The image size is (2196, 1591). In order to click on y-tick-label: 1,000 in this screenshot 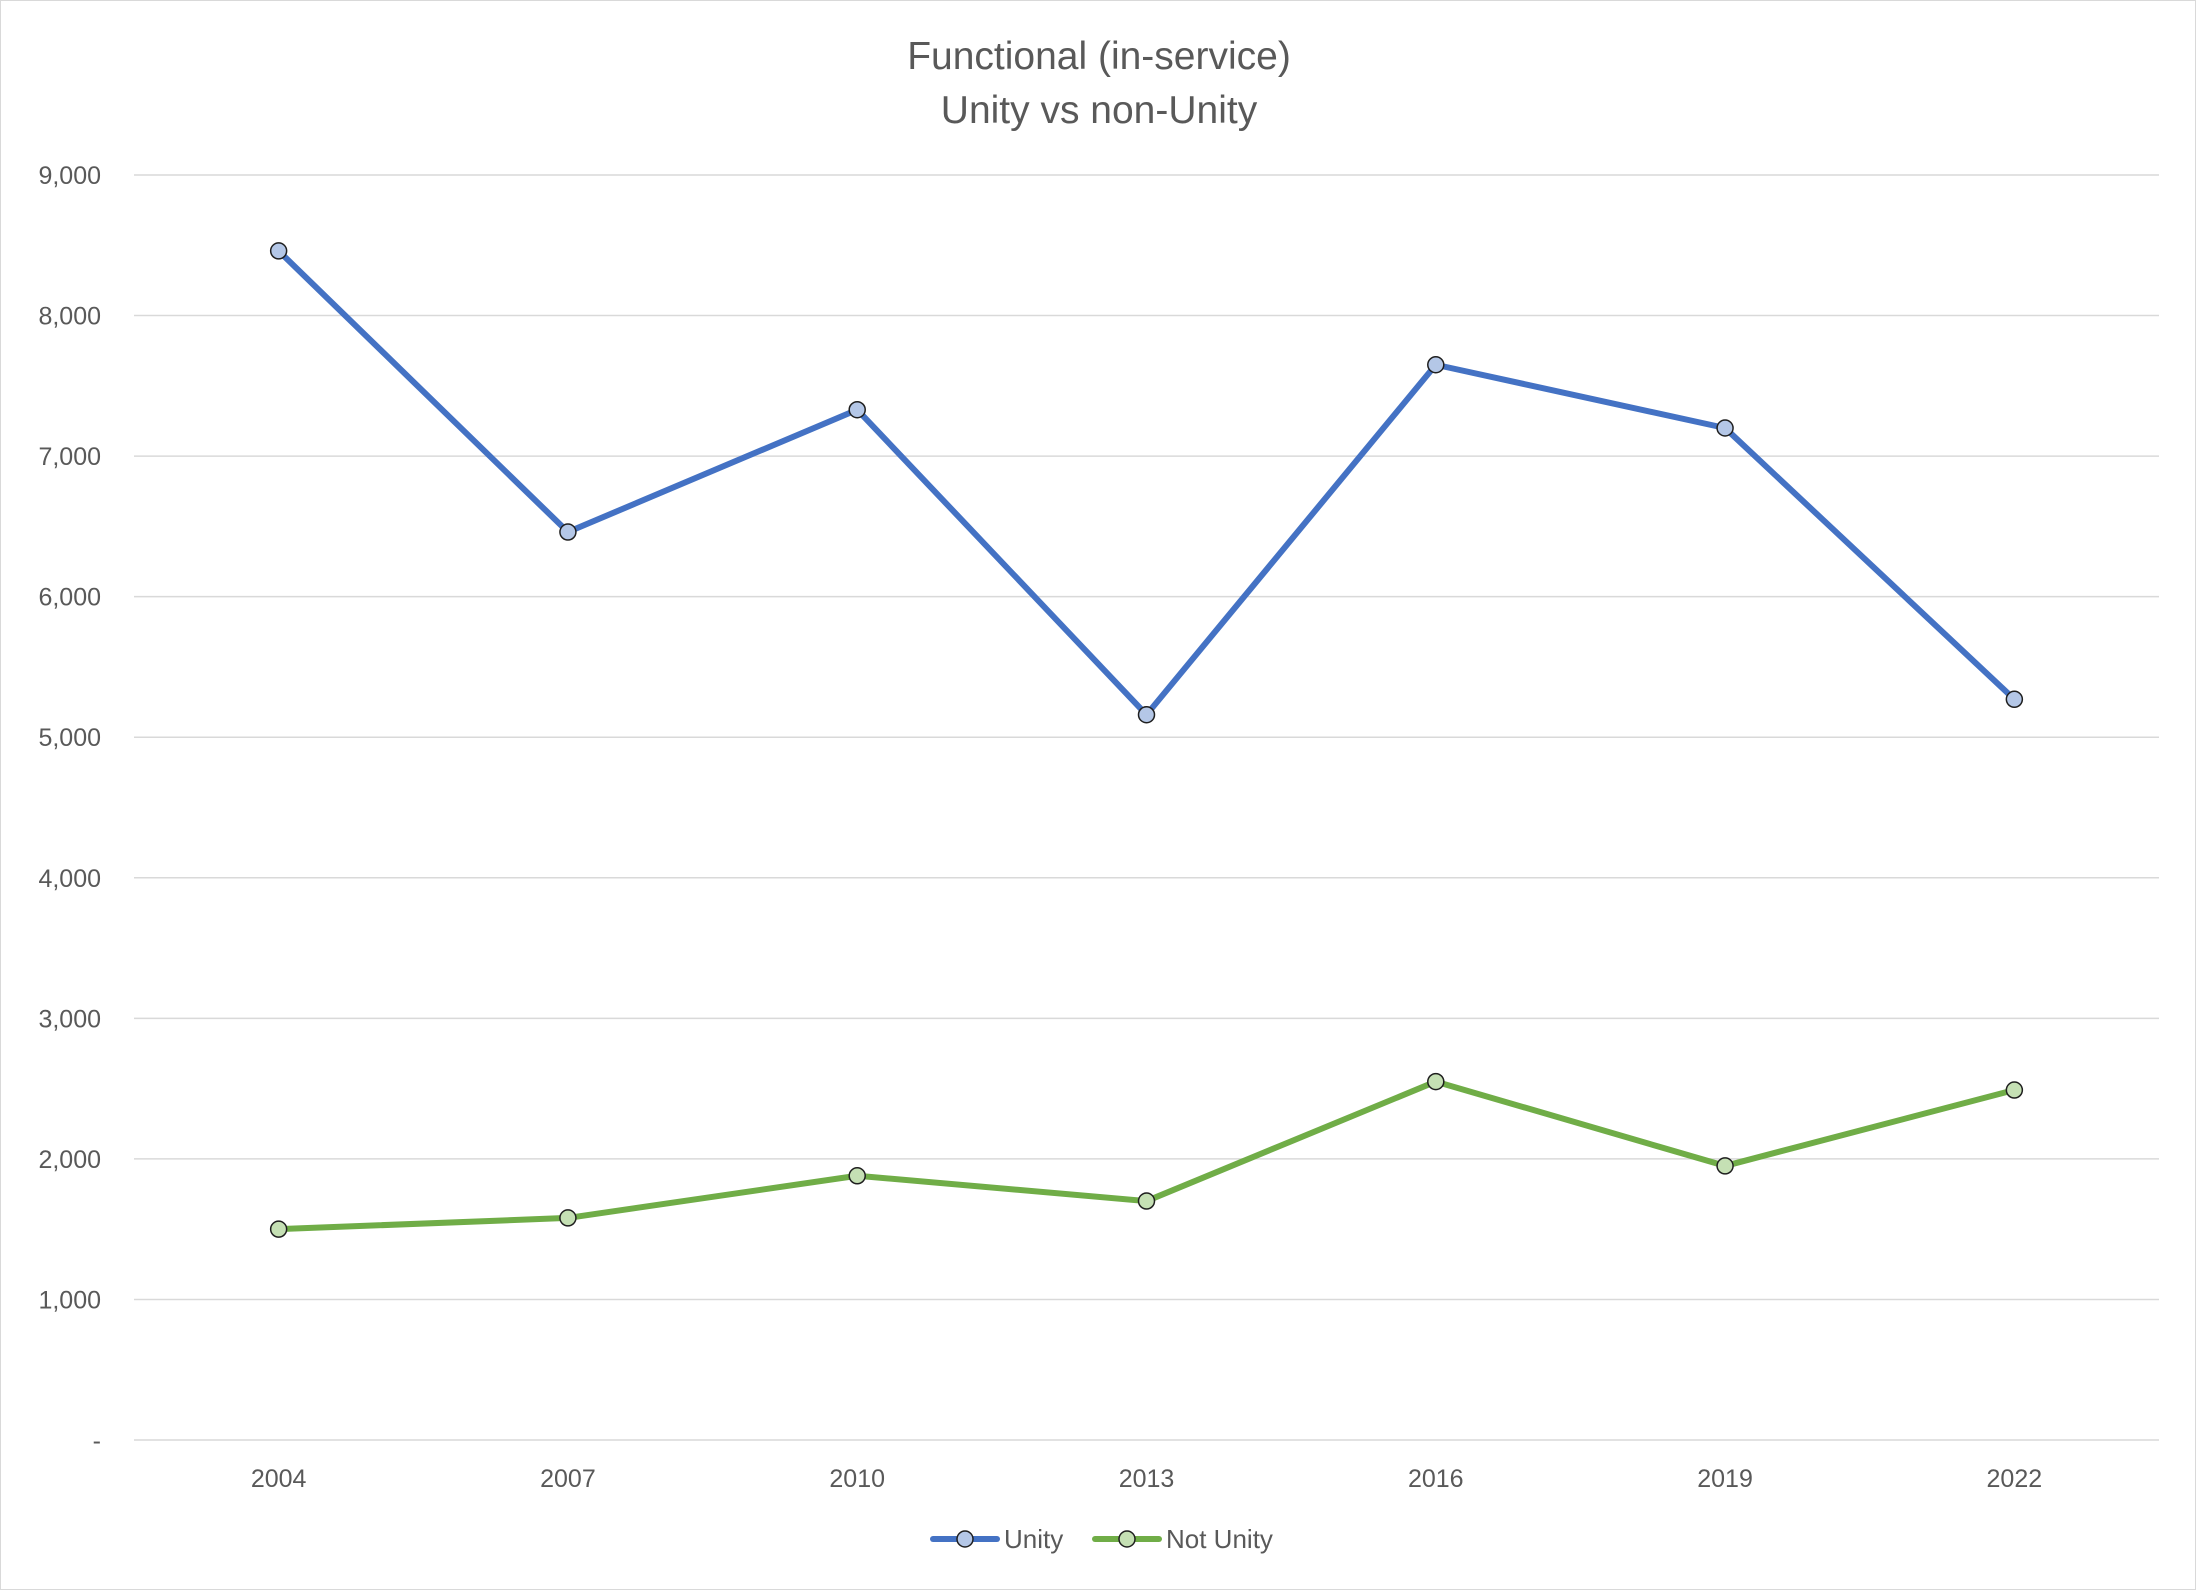, I will do `click(69, 1300)`.